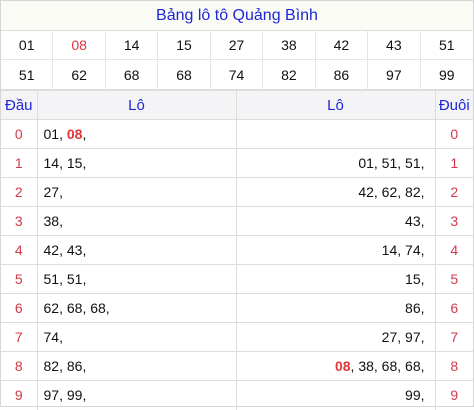 The height and width of the screenshot is (410, 474). I want to click on tail-digit: 8, so click(453, 366).